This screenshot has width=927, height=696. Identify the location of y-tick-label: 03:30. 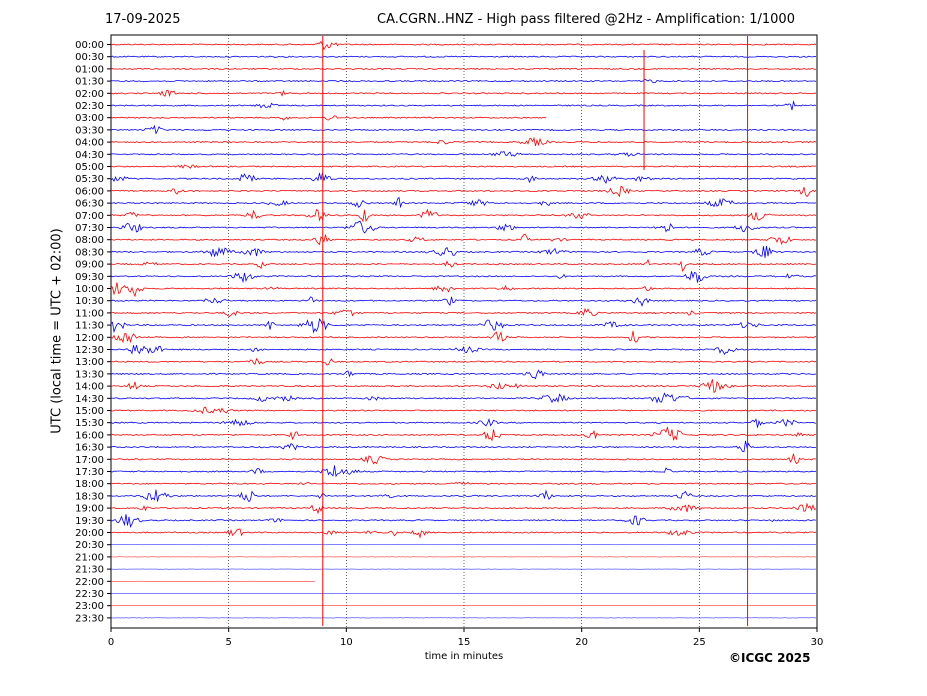
(89, 130).